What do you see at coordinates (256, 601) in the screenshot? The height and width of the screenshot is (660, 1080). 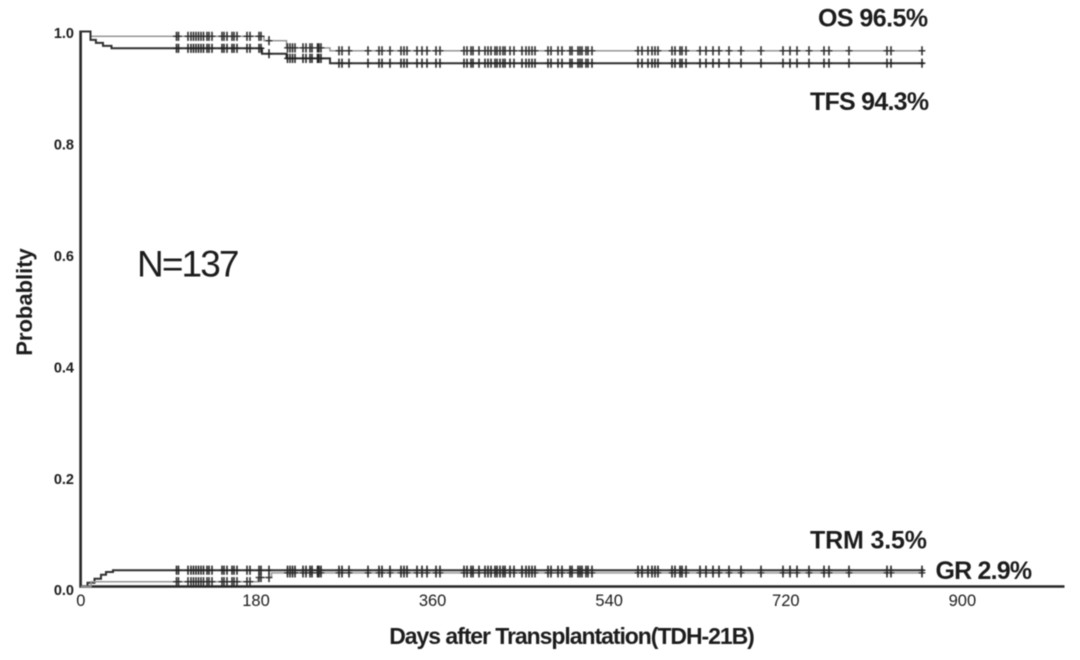 I see `svg-text: 180` at bounding box center [256, 601].